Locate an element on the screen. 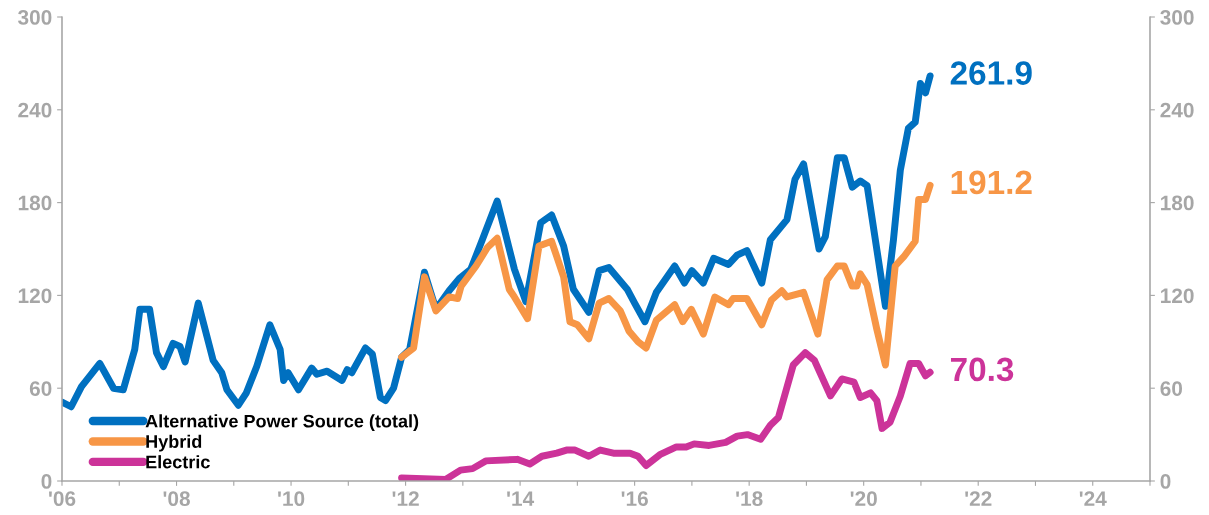 The image size is (1209, 515). y-tick-label: 300 is located at coordinates (35, 17).